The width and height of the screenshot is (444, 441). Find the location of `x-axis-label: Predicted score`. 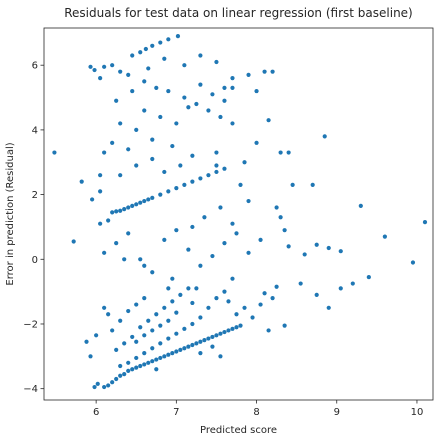

x-axis-label: Predicted score is located at coordinates (238, 430).